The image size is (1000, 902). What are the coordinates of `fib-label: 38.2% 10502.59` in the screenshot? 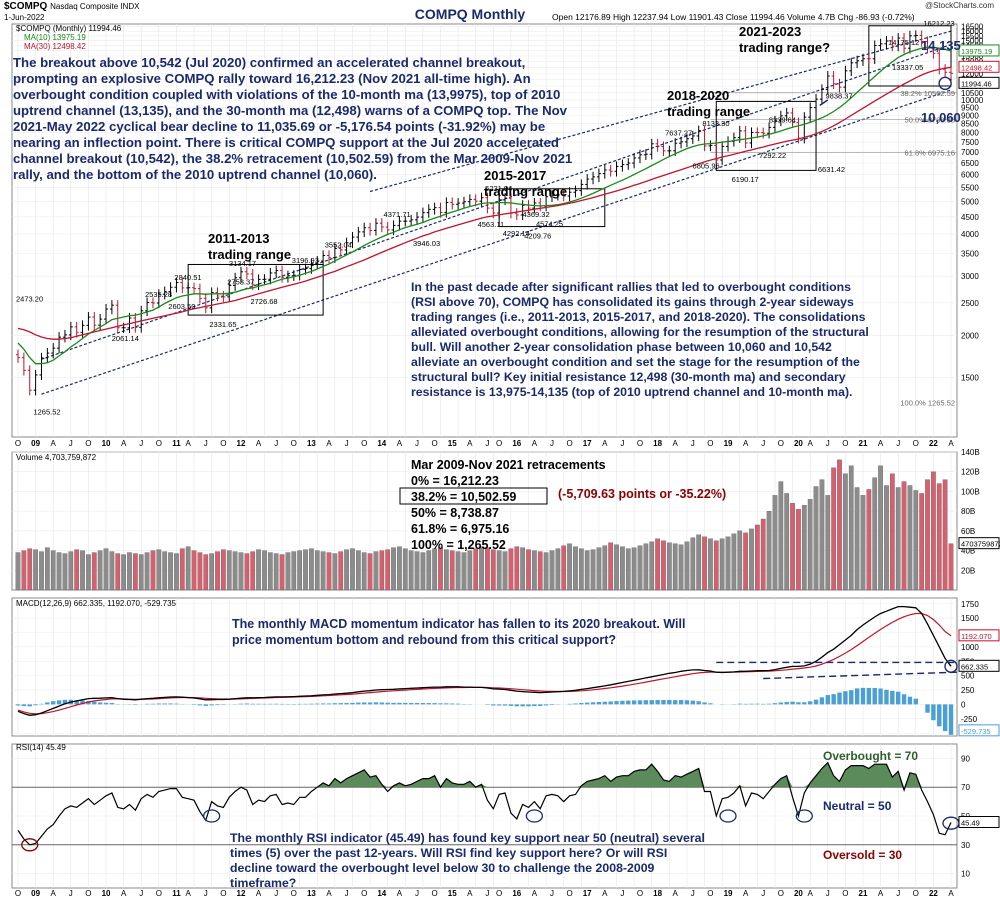 It's located at (927, 93).